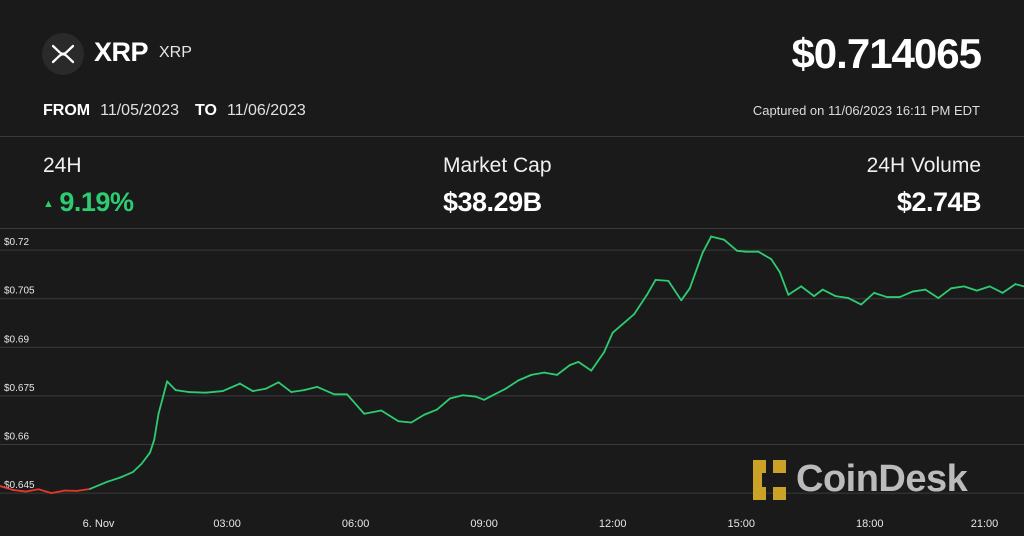  Describe the element at coordinates (19, 485) in the screenshot. I see `y-tick-label: $0.645` at that location.